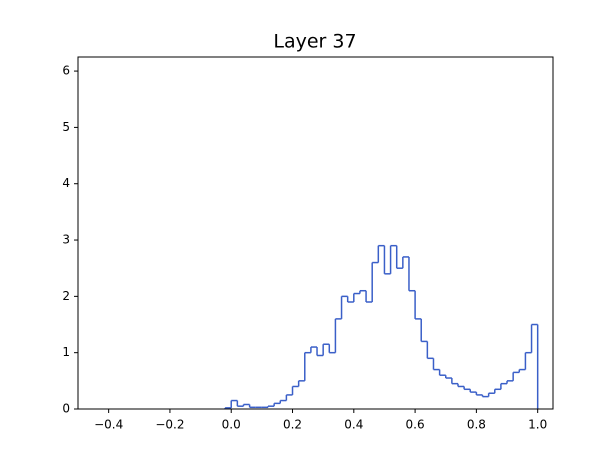 Image resolution: width=614 pixels, height=461 pixels. I want to click on y-tick-label: 6, so click(66, 71).